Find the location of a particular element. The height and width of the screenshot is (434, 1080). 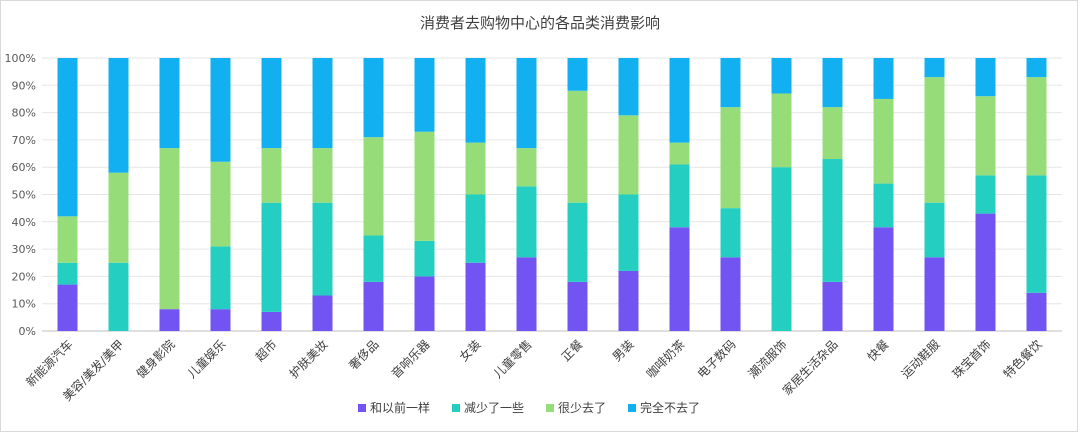

x-category-label: 特色餐饮 is located at coordinates (1022, 359).